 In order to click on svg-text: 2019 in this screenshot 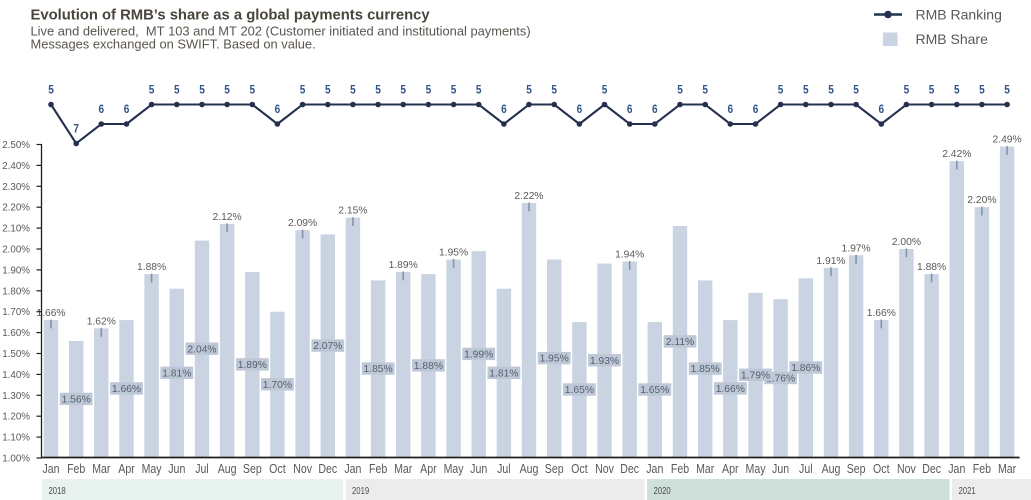, I will do `click(361, 491)`.